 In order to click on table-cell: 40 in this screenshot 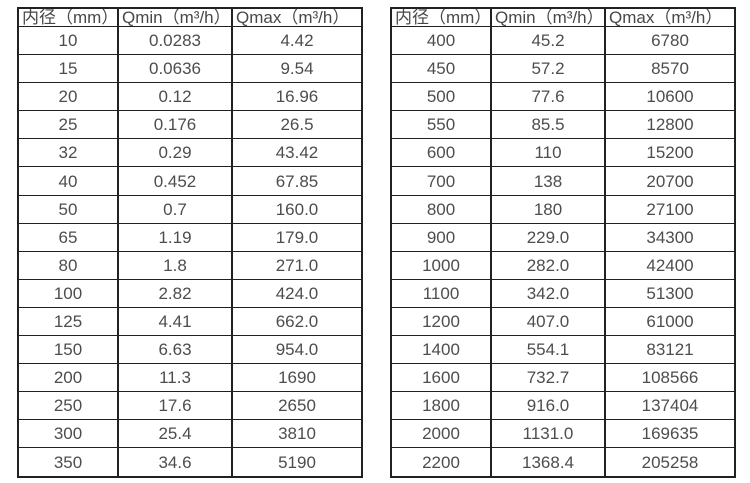, I will do `click(68, 181)`.